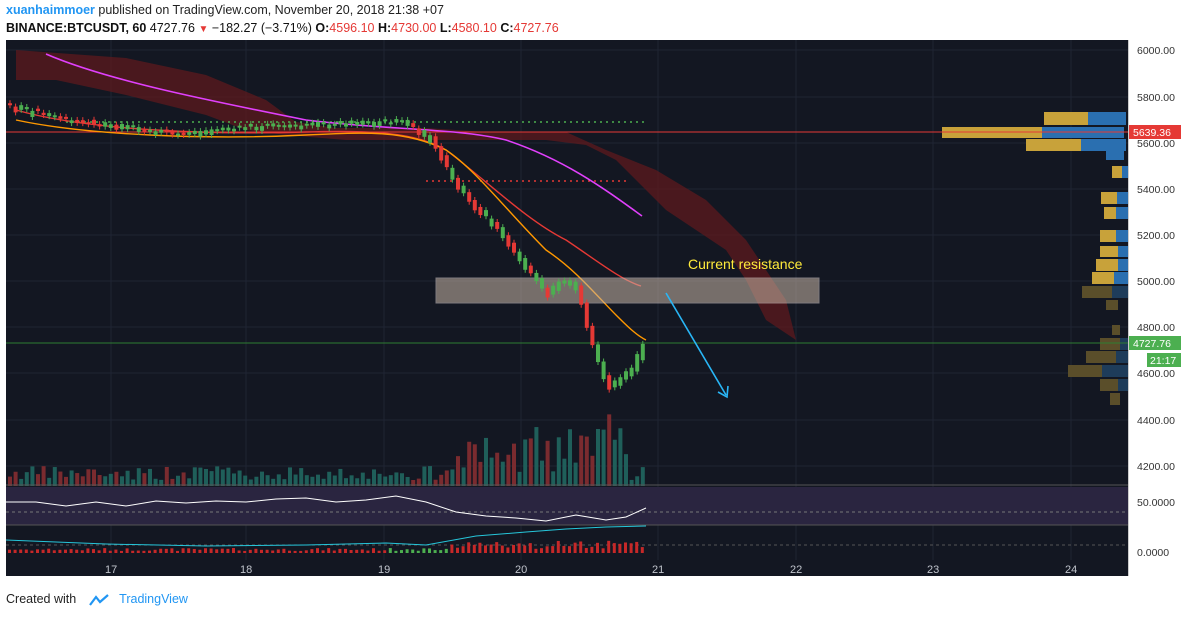  What do you see at coordinates (246, 570) in the screenshot?
I see `time-label: 18` at bounding box center [246, 570].